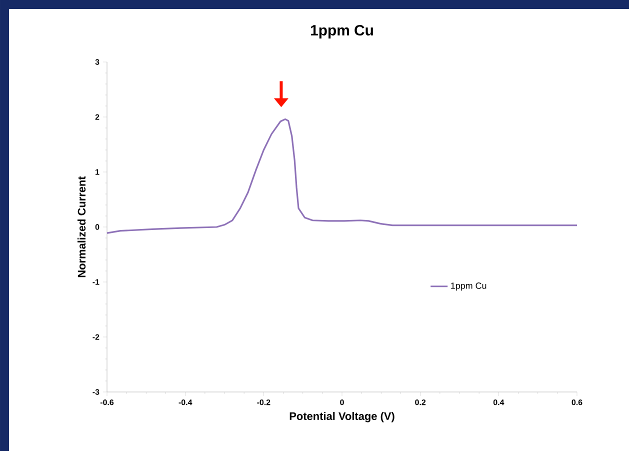  I want to click on x-axis-title: Potential Voltage (V), so click(342, 417).